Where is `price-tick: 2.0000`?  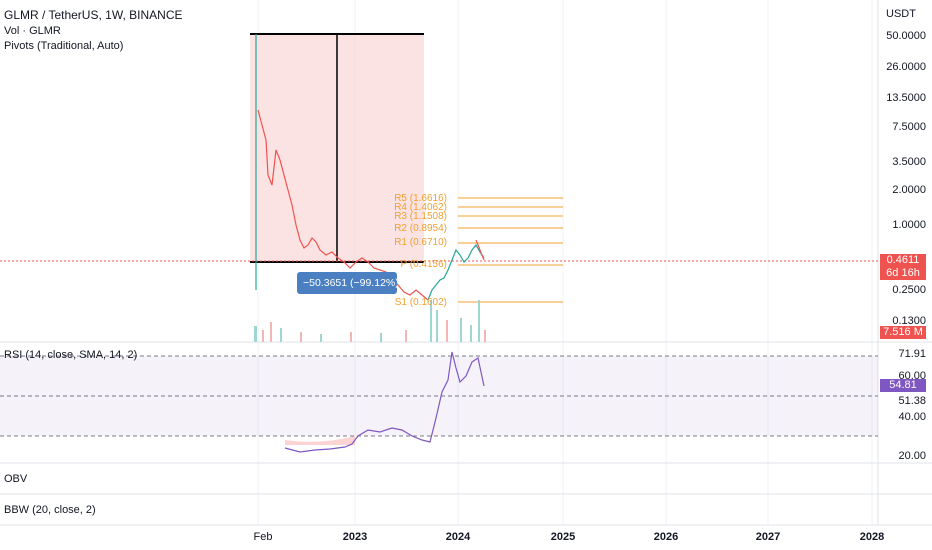
price-tick: 2.0000 is located at coordinates (909, 190).